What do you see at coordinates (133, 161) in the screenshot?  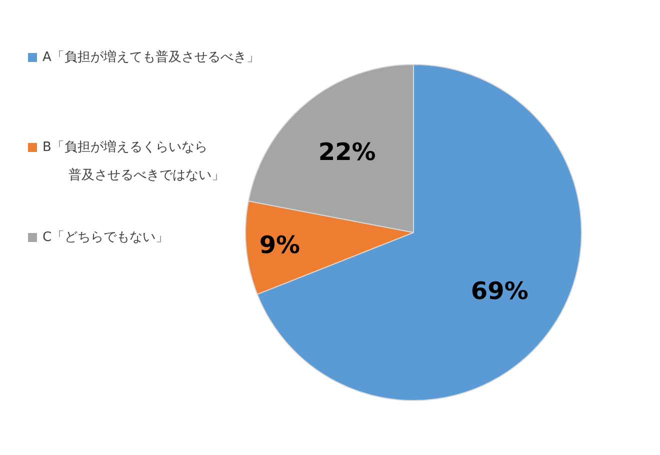 I see `legend-label: B「負担が増えるくらいなら普及させるべきではない」` at bounding box center [133, 161].